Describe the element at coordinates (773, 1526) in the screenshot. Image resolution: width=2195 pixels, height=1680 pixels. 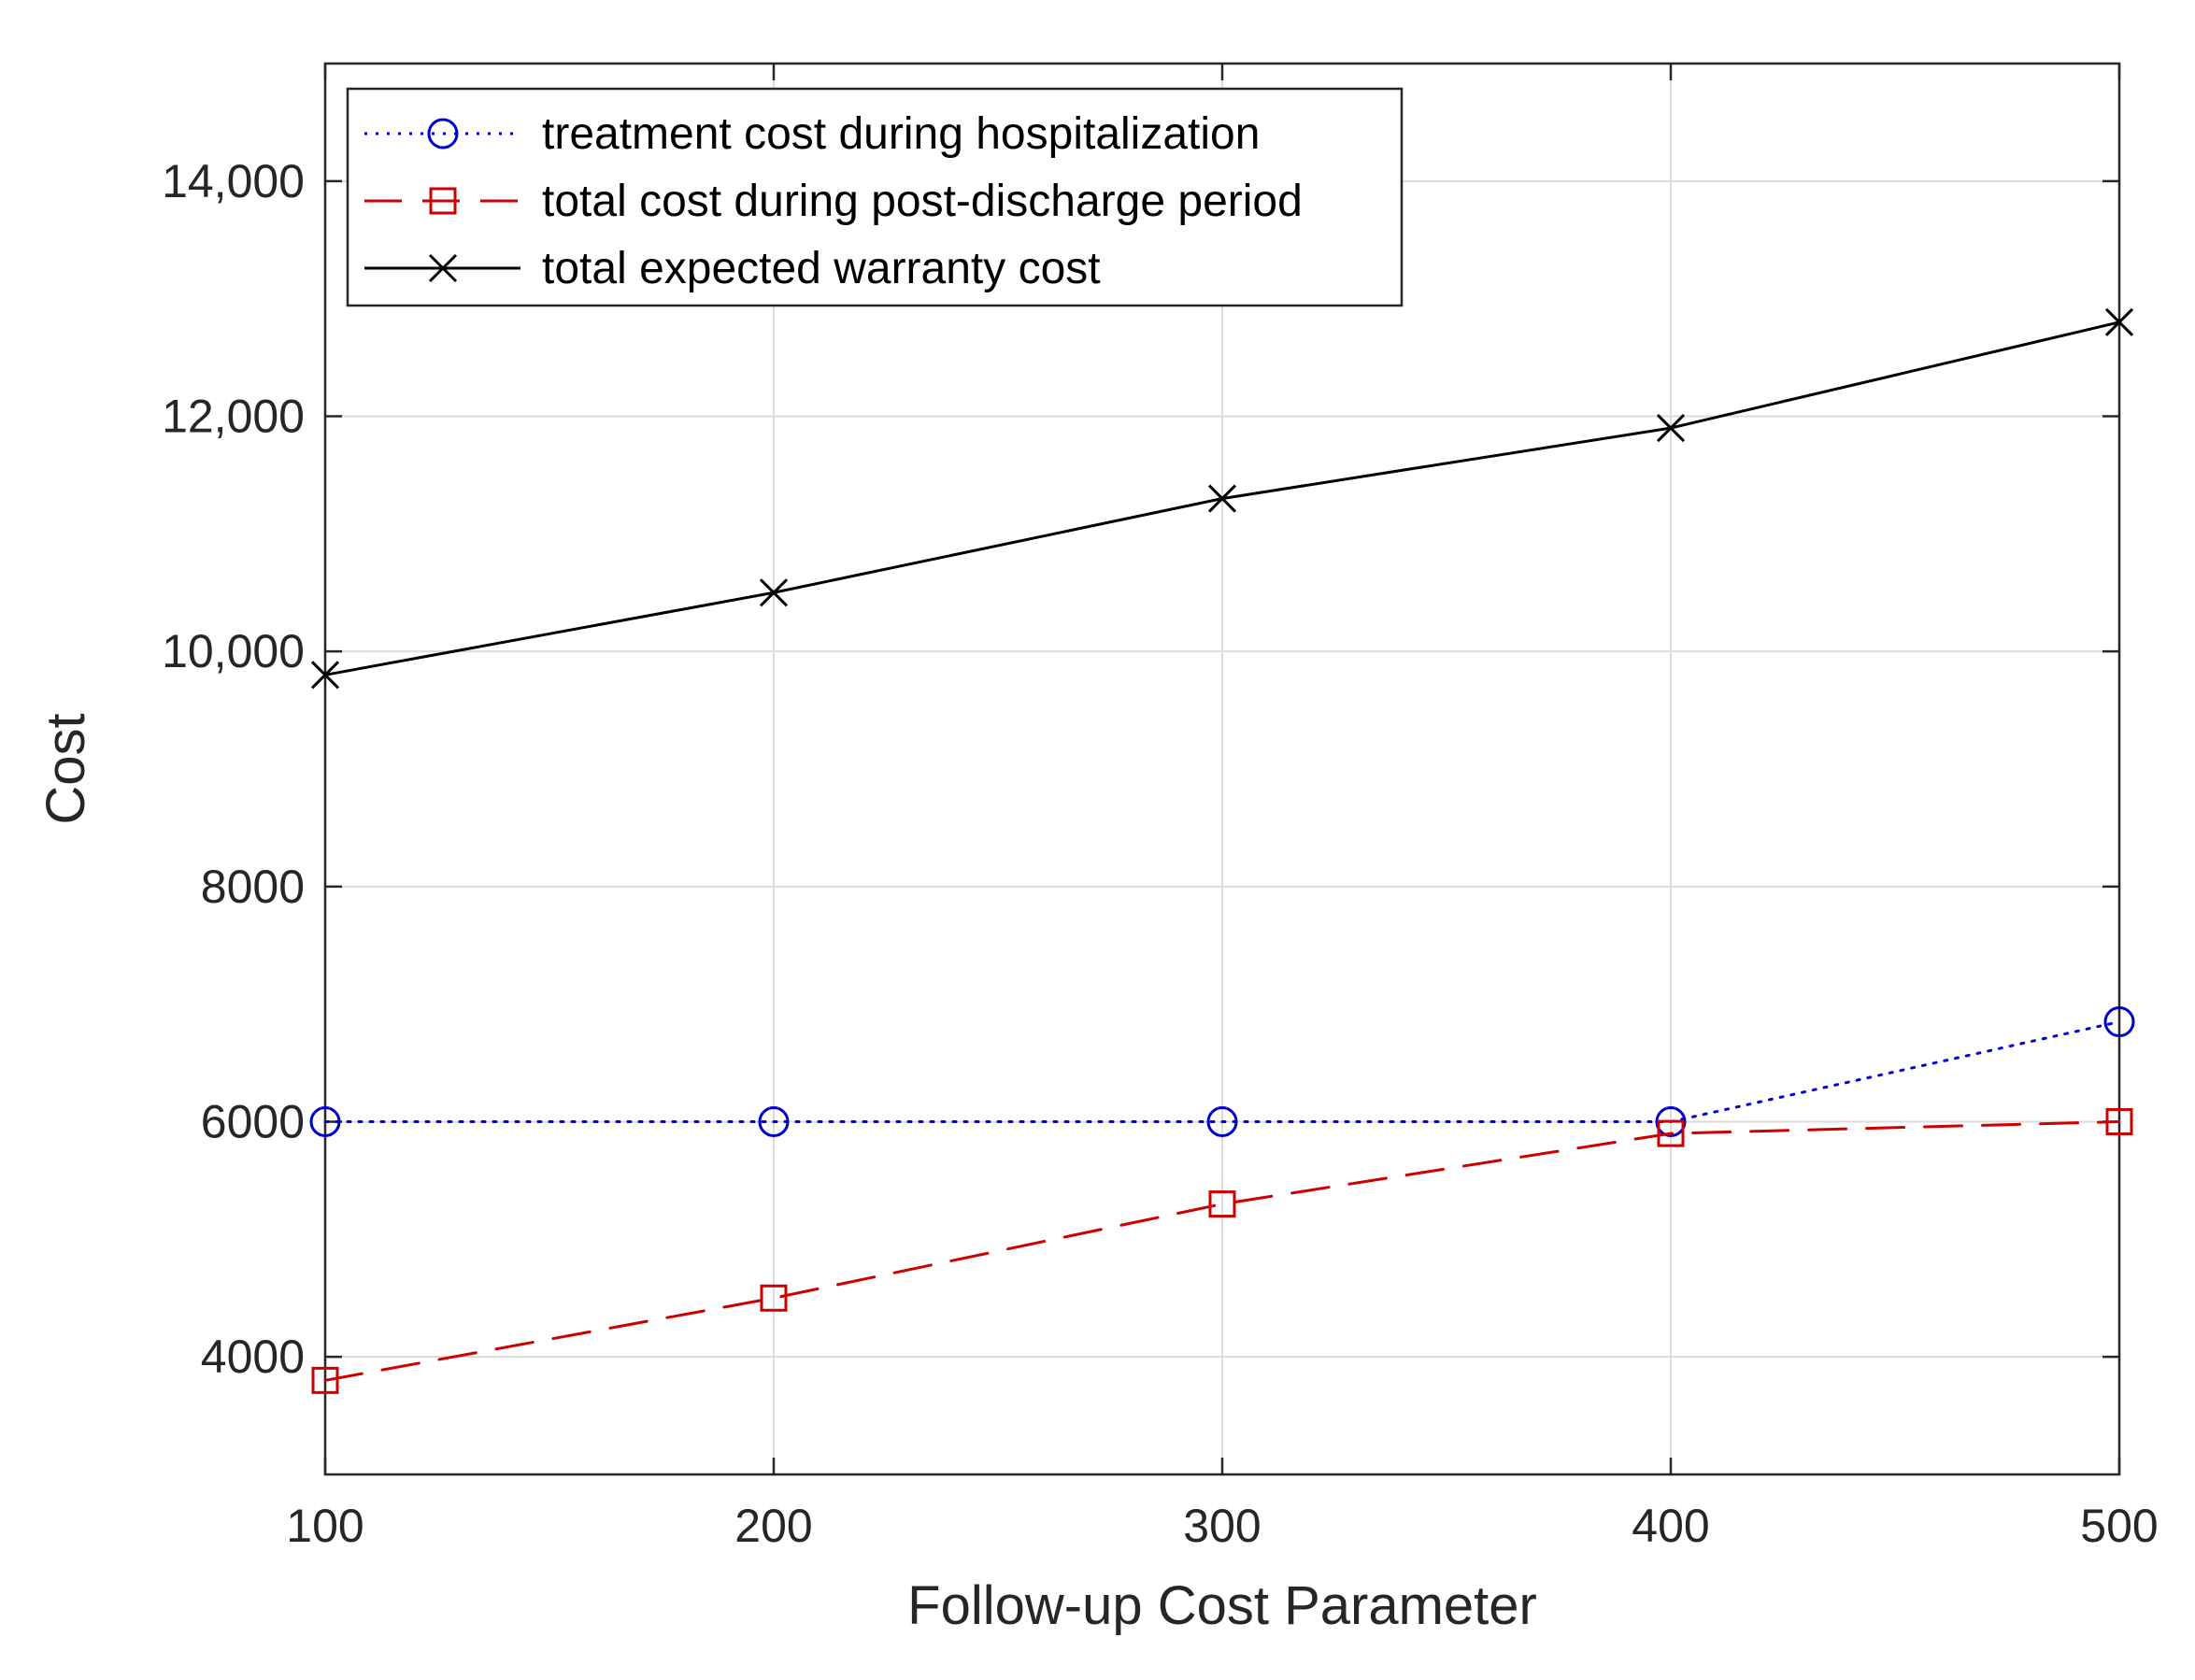
I see `x-tick-label: 200` at that location.